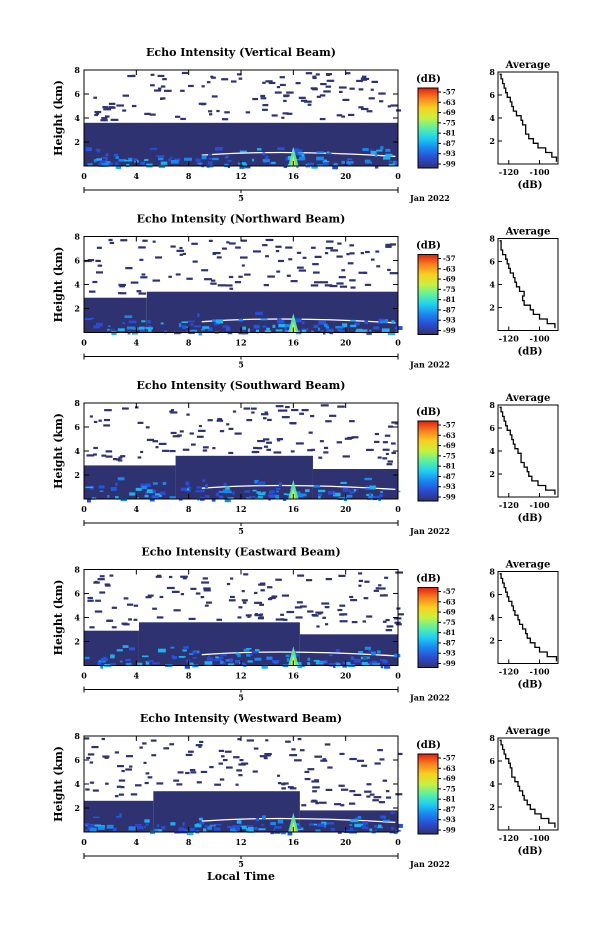 This screenshot has width=610, height=929. Describe the element at coordinates (540, 172) in the screenshot. I see `profile-x-tick-label: -100` at that location.